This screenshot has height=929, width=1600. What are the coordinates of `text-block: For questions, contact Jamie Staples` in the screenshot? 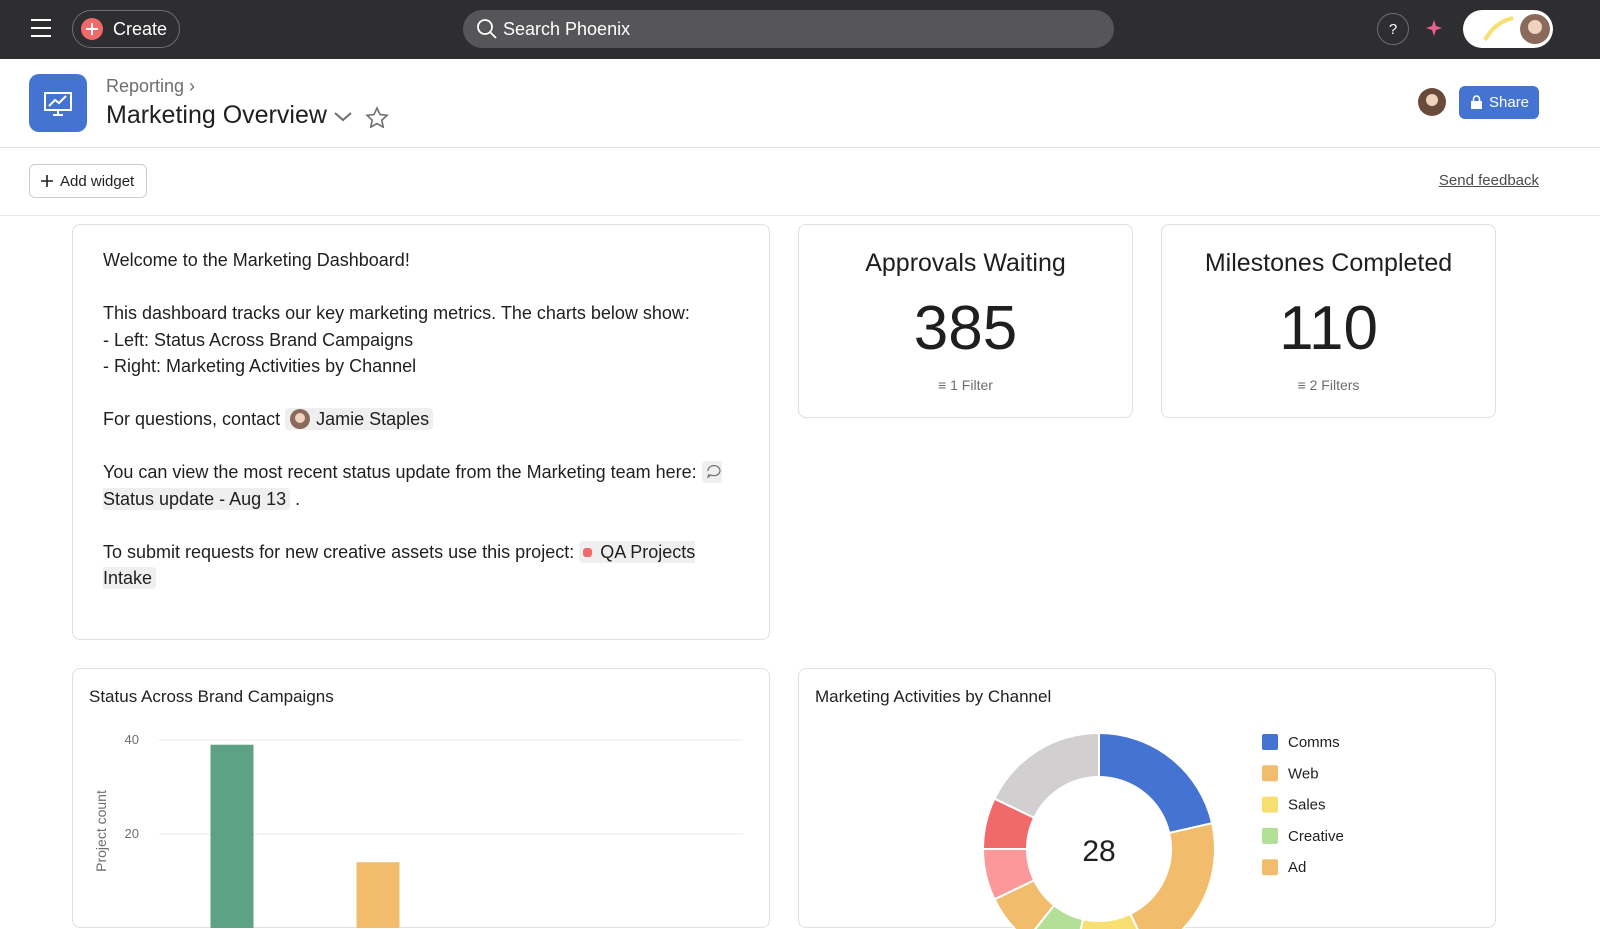 It's located at (421, 419).